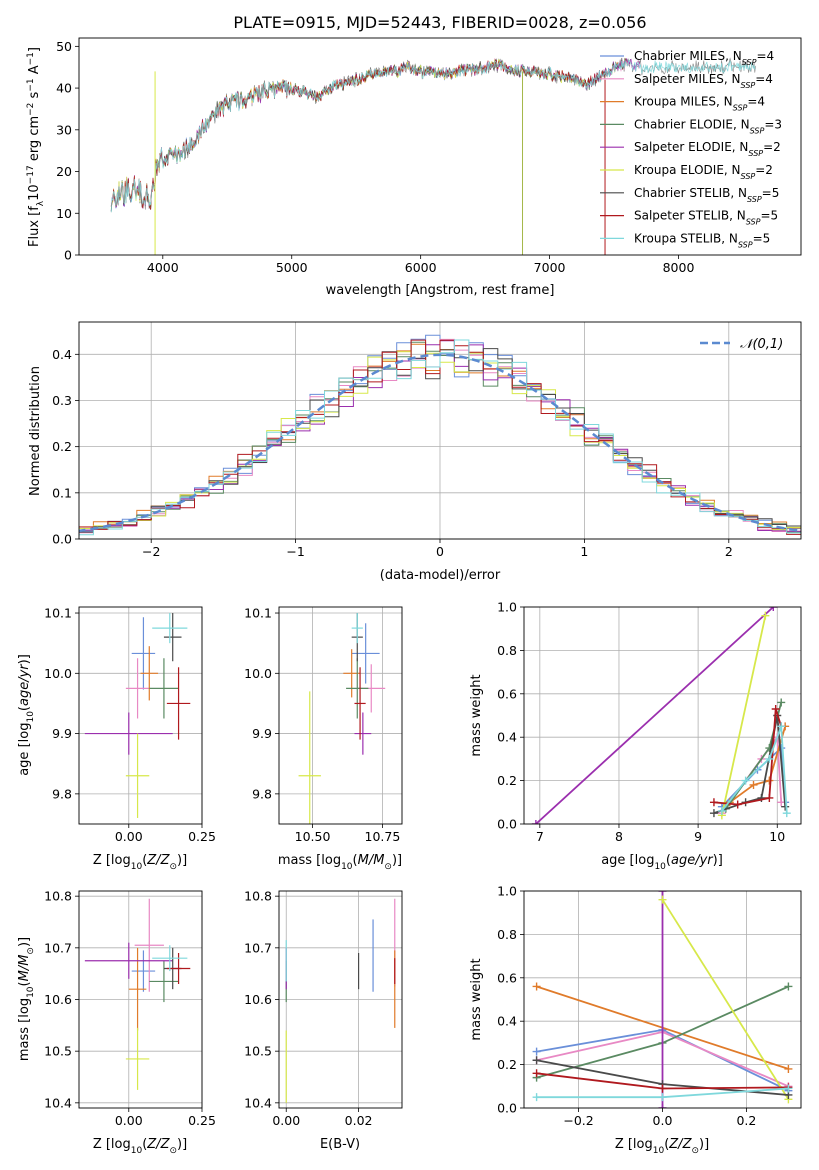 The height and width of the screenshot is (1170, 819). Describe the element at coordinates (578, 1120) in the screenshot. I see `x-tick-label: −0.2` at that location.